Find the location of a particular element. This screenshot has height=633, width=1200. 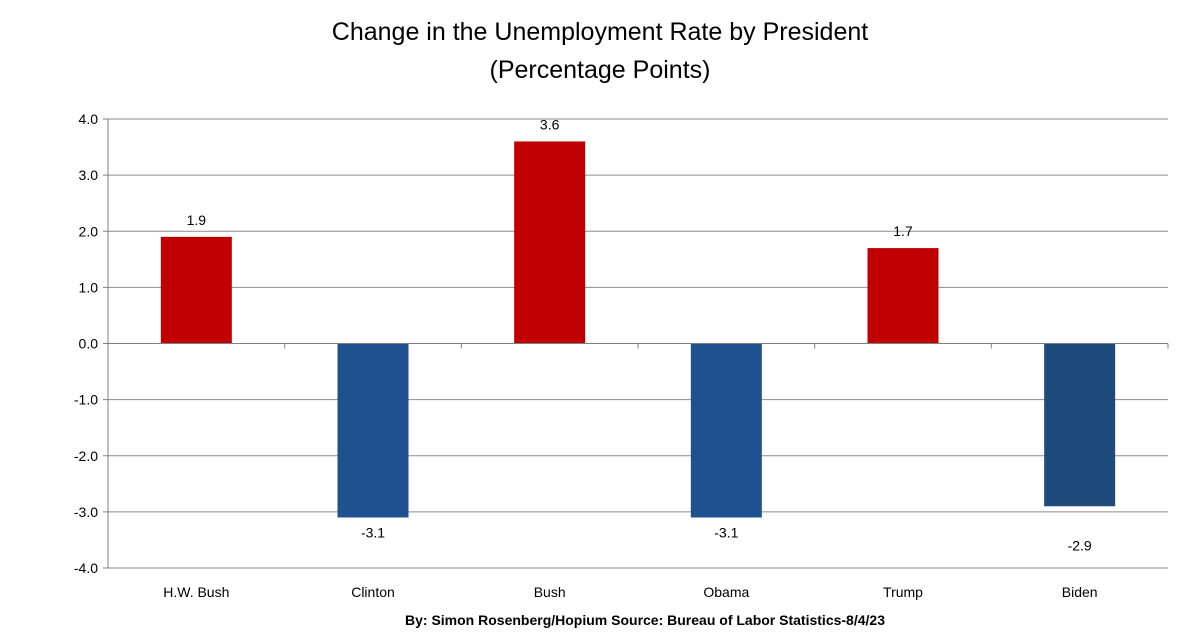

y-tick-label: 3.0 is located at coordinates (89, 175).